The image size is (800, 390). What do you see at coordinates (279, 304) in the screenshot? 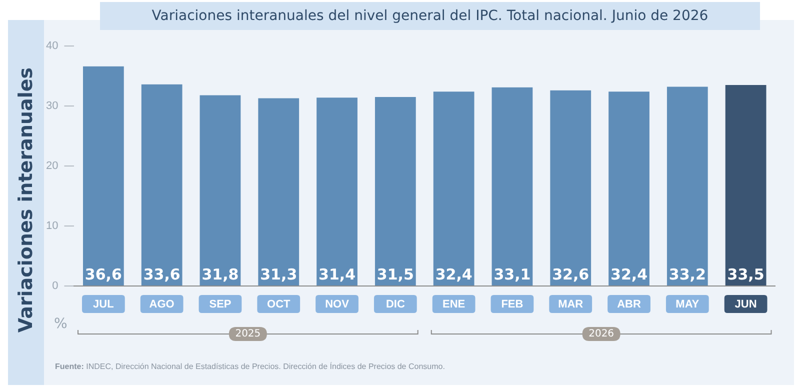
I see `x-tick-label: OCT` at bounding box center [279, 304].